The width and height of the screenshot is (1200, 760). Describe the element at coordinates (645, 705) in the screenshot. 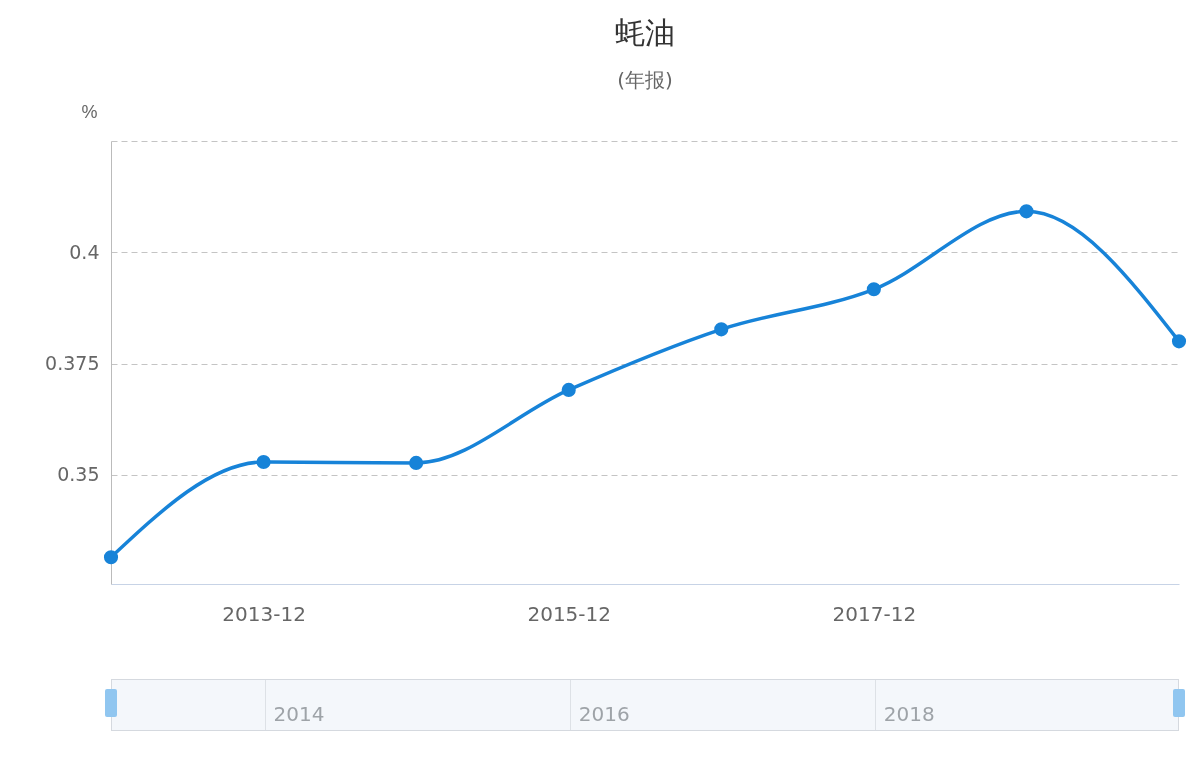

I see `range-slider: 2014 2016 2018` at that location.